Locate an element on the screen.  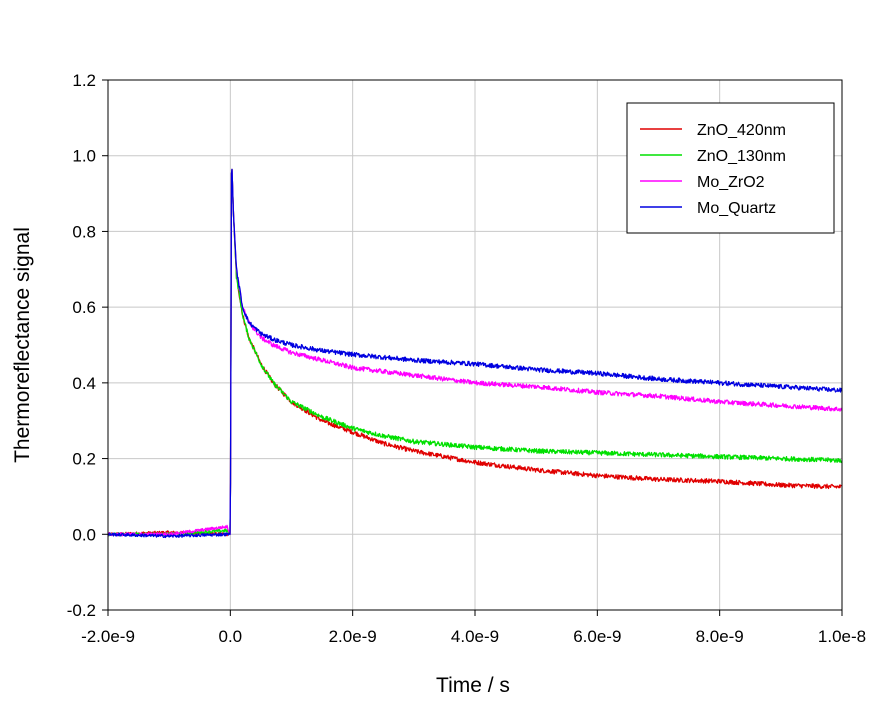
x-axis-title: Time / s is located at coordinates (473, 685).